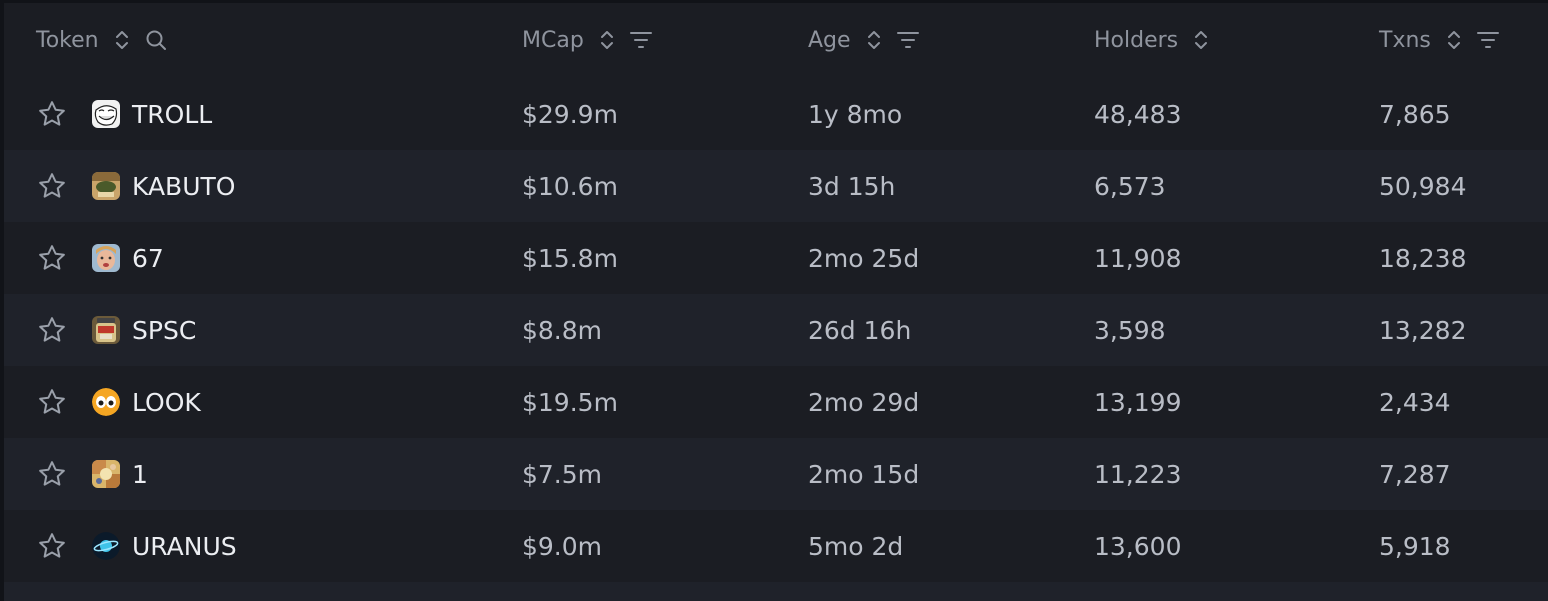 The height and width of the screenshot is (601, 1548). I want to click on mcap-value: $10.6m, so click(570, 186).